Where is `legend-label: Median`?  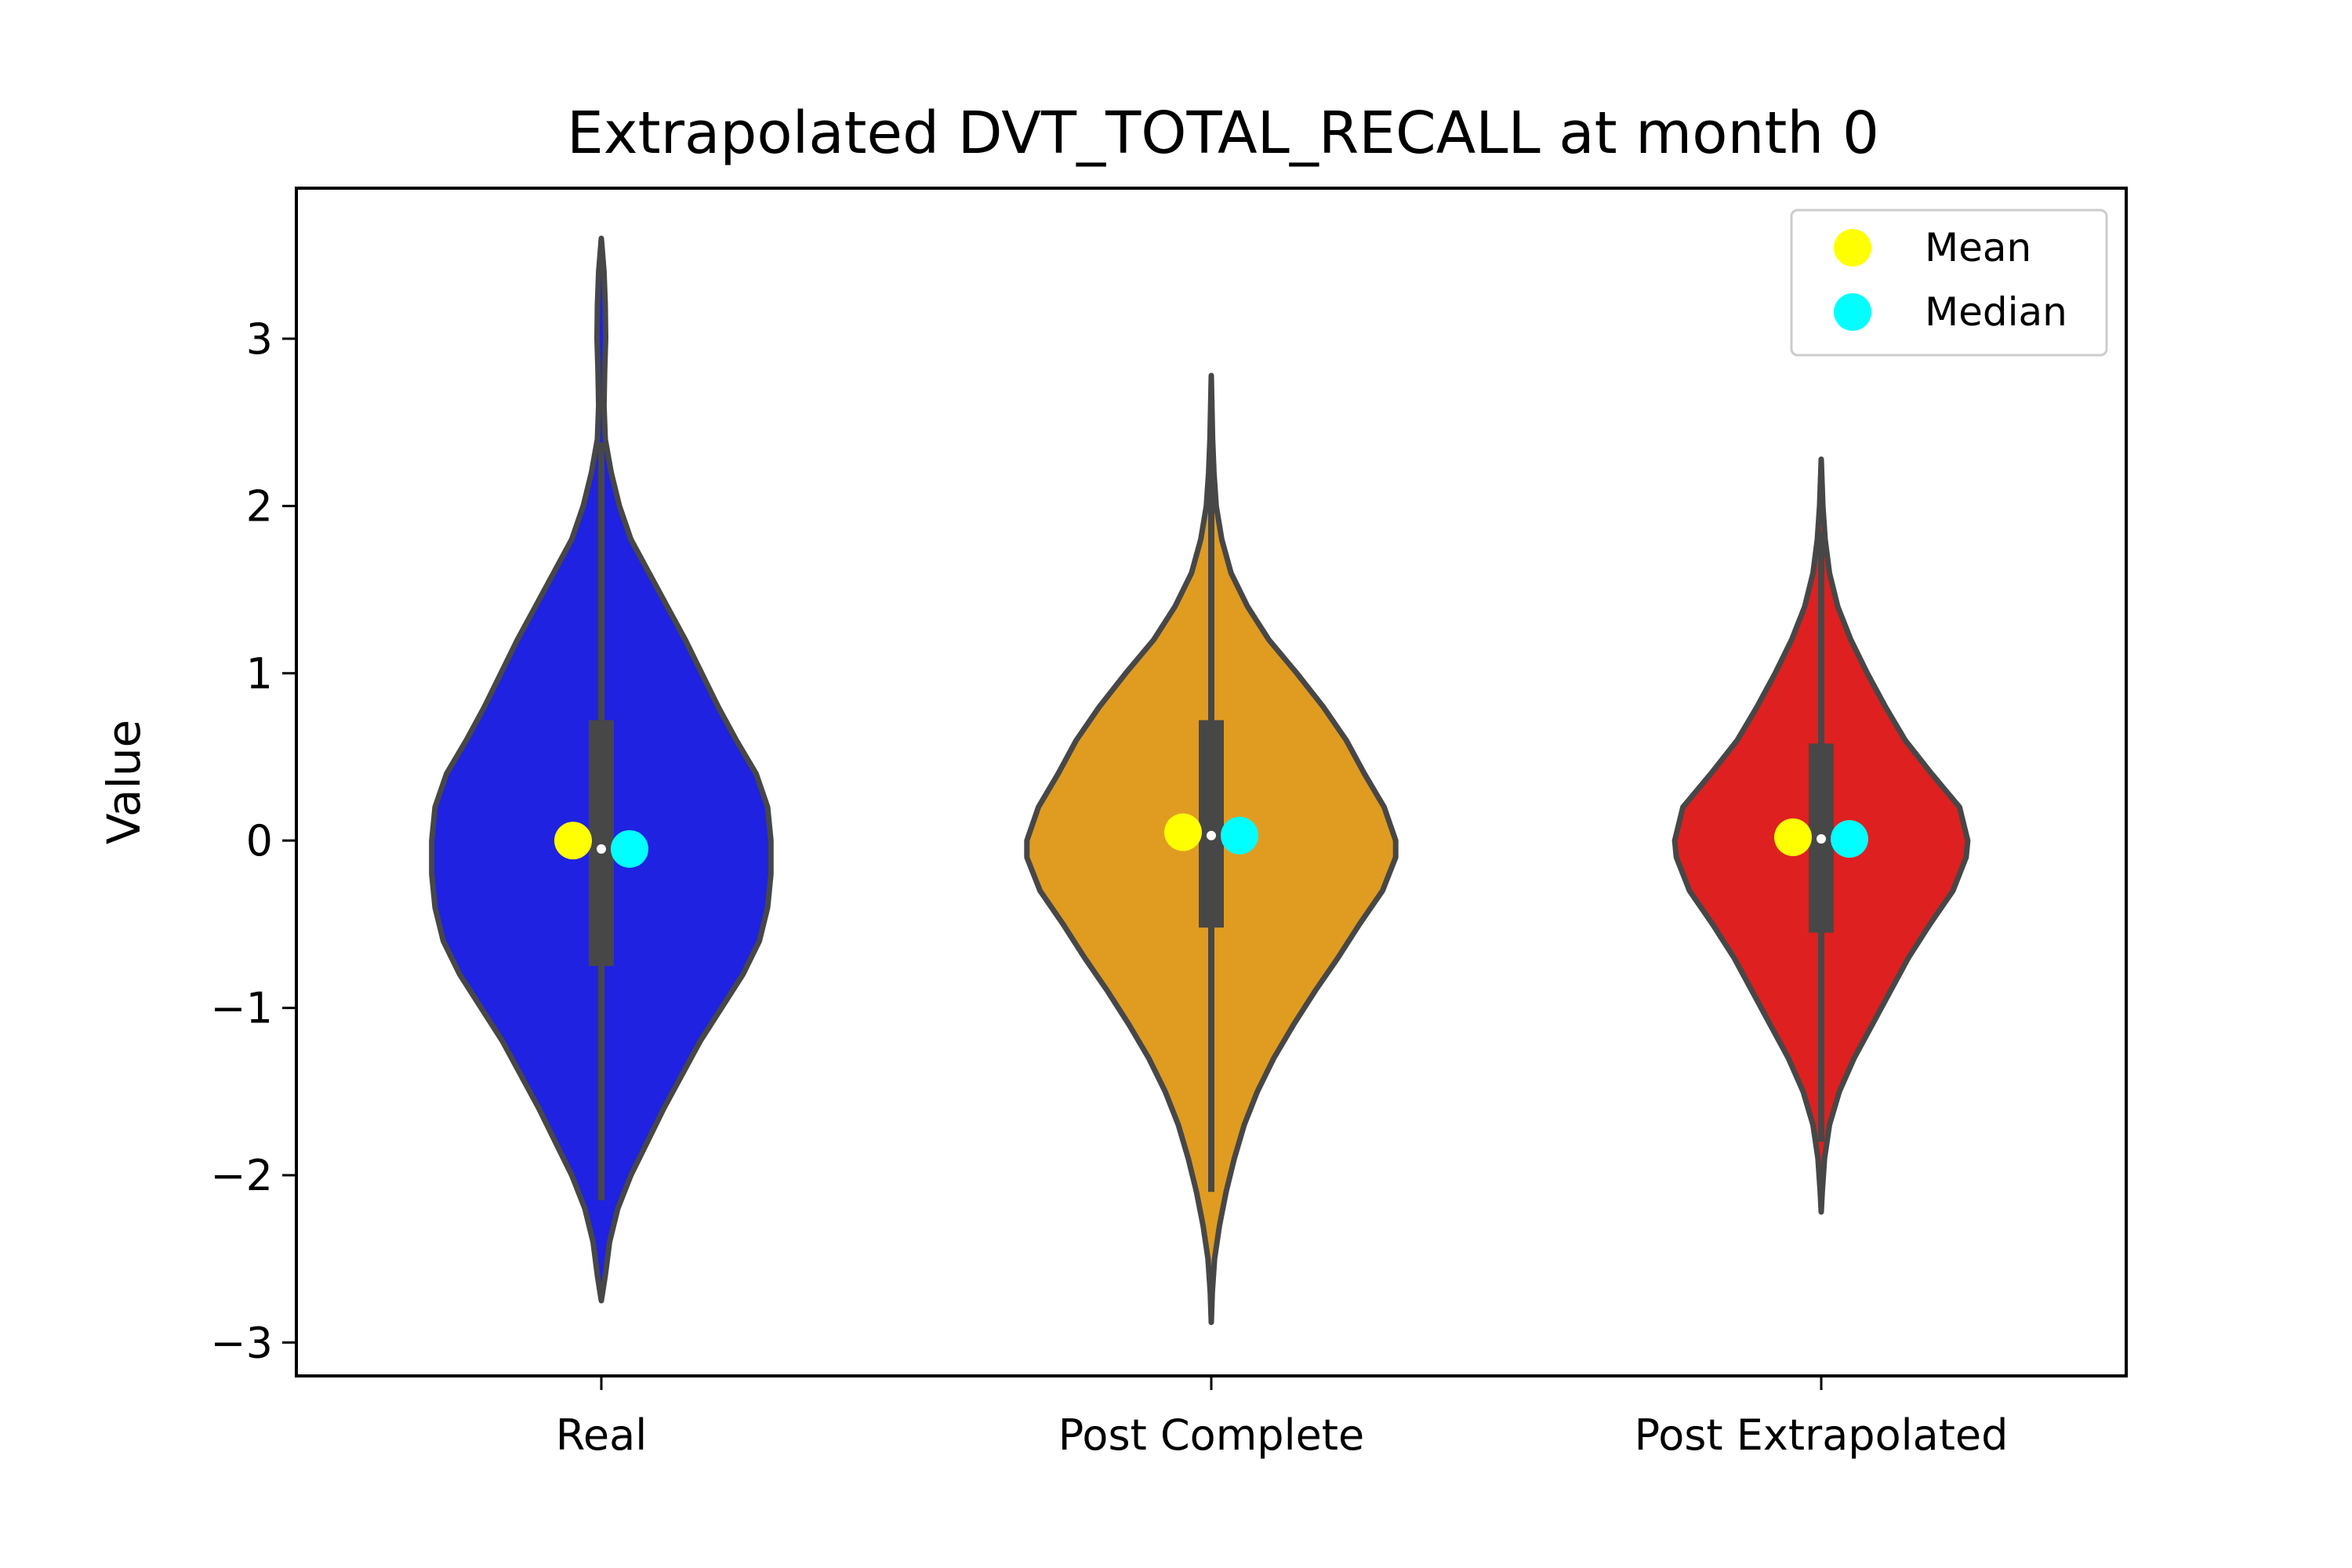 legend-label: Median is located at coordinates (1996, 312).